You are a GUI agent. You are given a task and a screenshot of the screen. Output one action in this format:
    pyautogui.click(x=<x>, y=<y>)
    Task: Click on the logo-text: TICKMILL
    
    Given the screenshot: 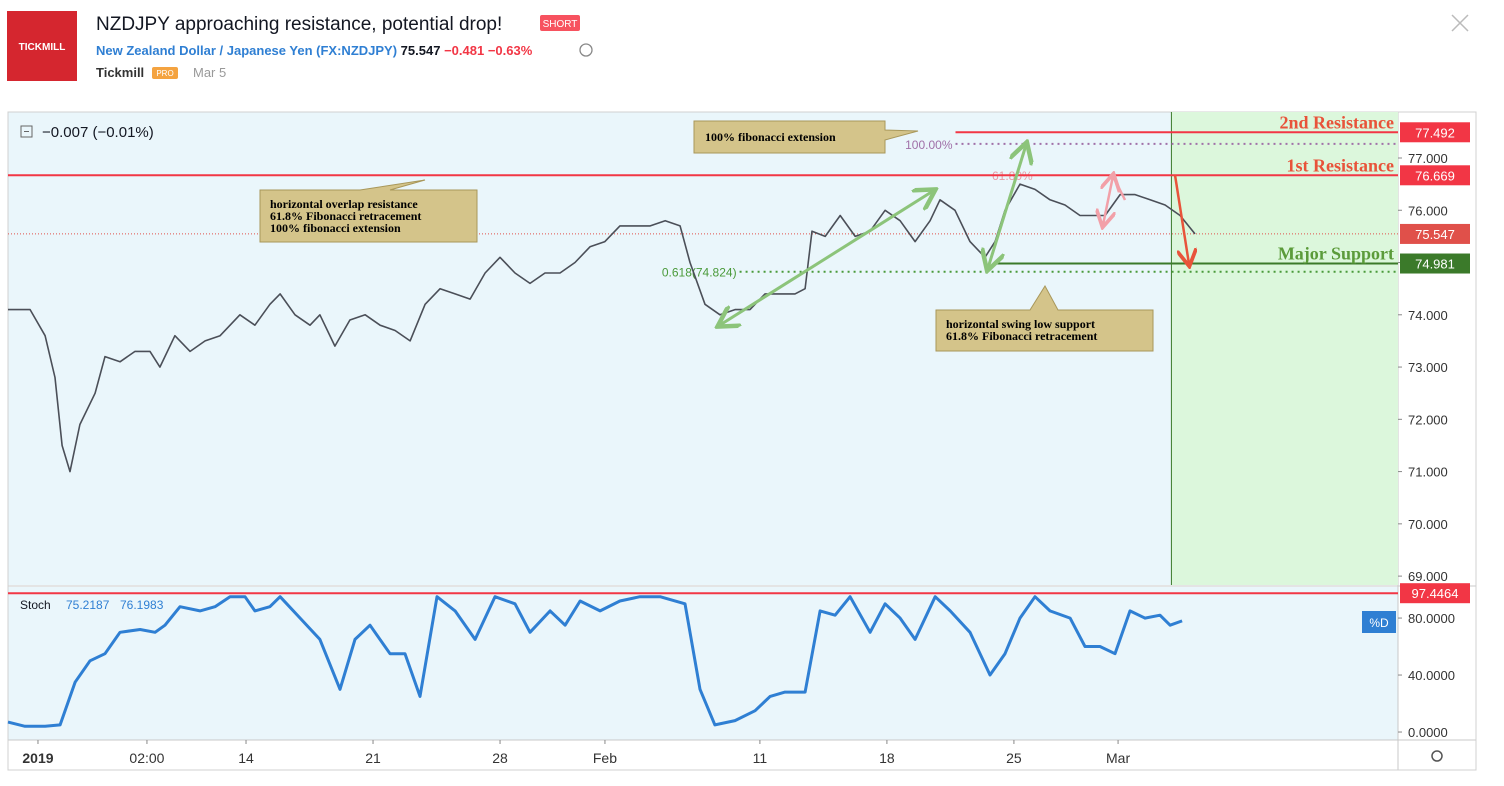 What is the action you would take?
    pyautogui.click(x=42, y=47)
    